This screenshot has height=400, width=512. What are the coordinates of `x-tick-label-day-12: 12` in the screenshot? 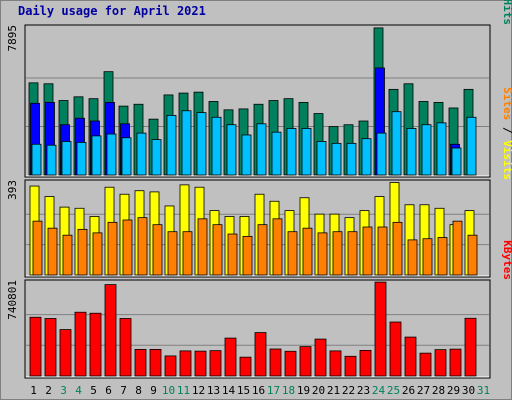 It's located at (198, 390).